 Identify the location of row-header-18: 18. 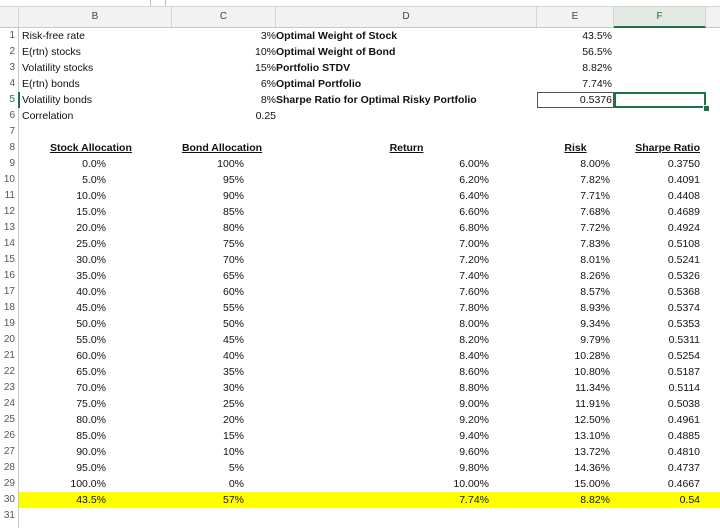
(9, 307).